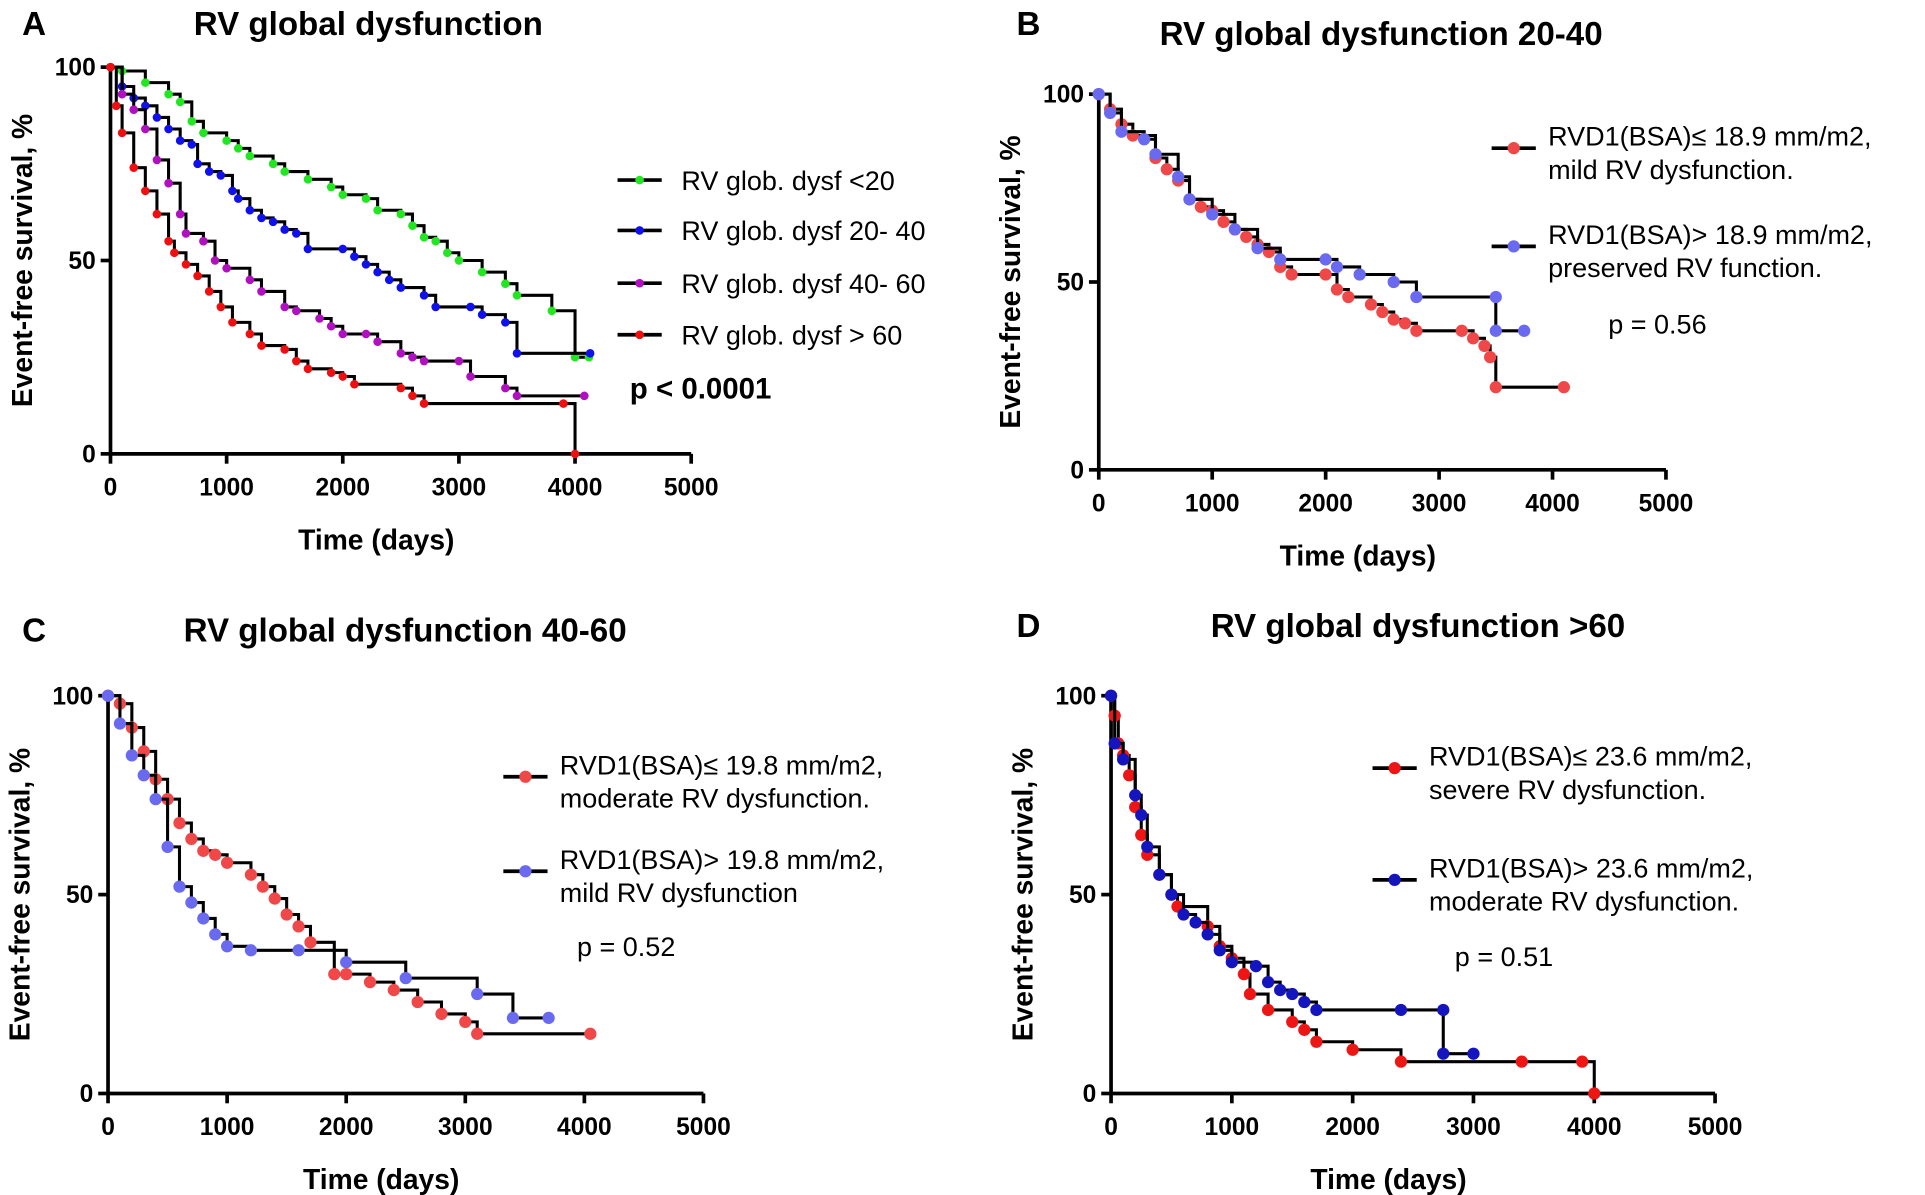 The height and width of the screenshot is (1195, 1925). Describe the element at coordinates (803, 231) in the screenshot. I see `legend-label: RV glob. dysf 20- 40` at that location.